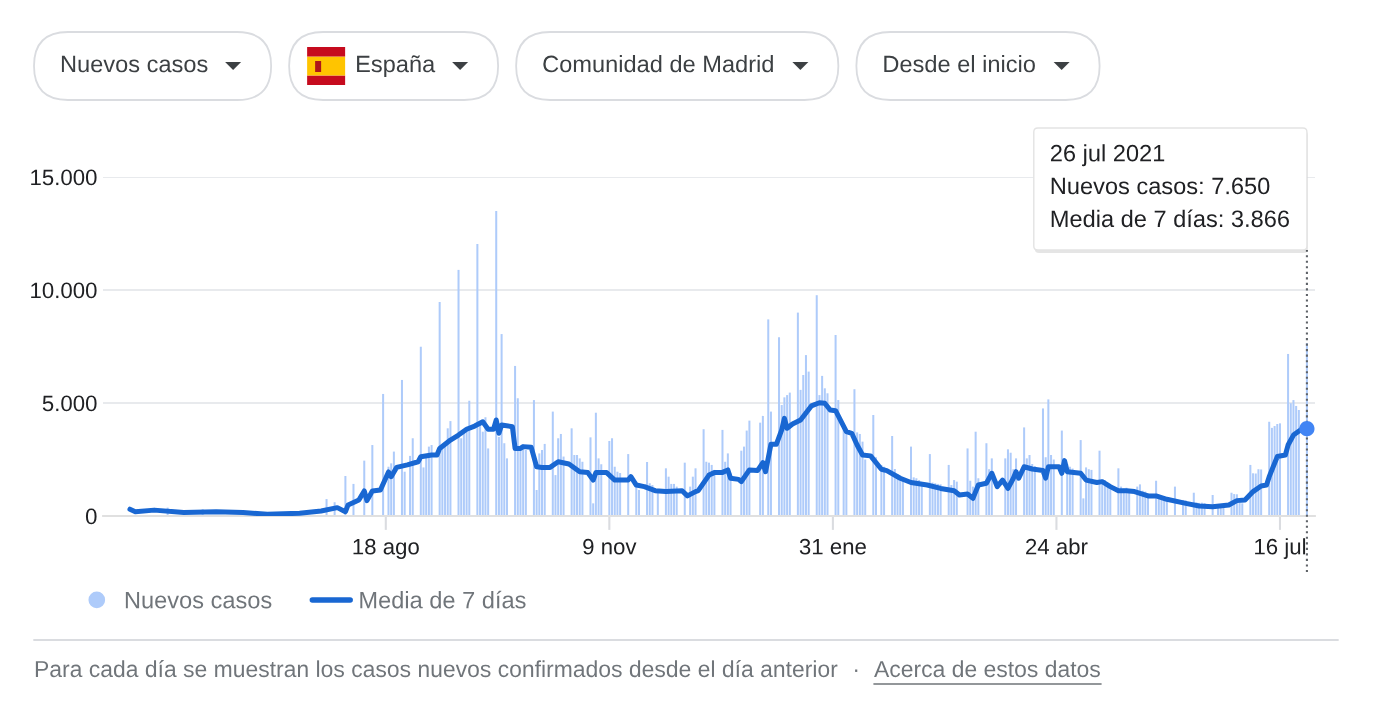 The width and height of the screenshot is (1388, 708). I want to click on legend-label: Media de 7 días, so click(443, 599).